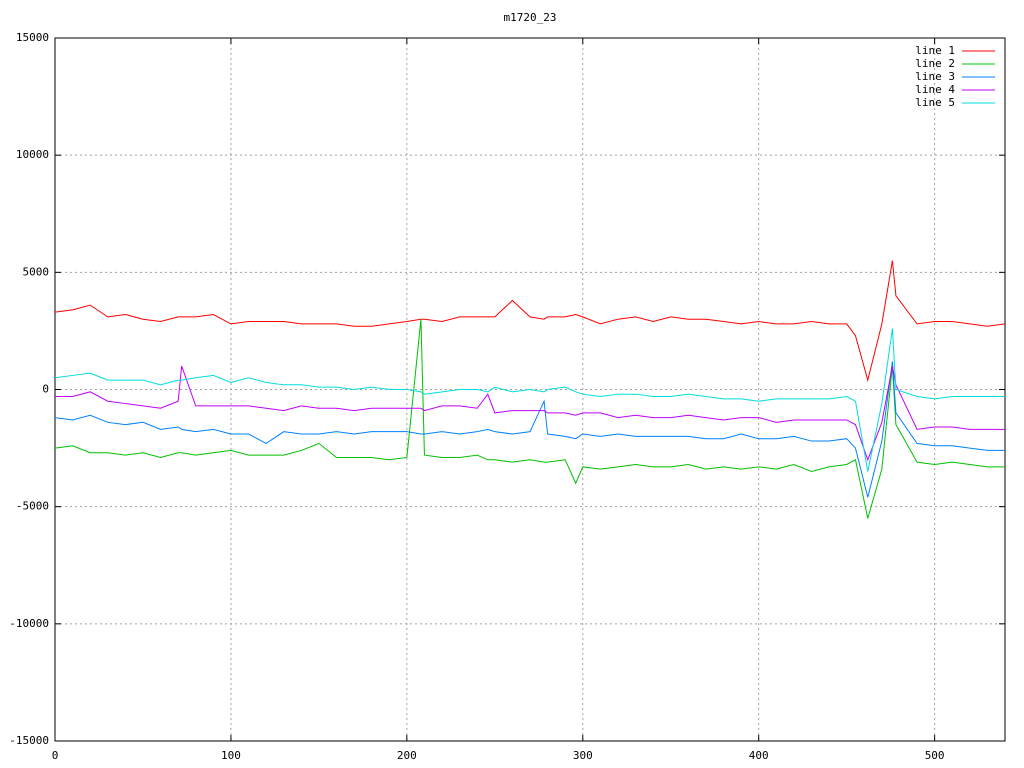  Describe the element at coordinates (36, 271) in the screenshot. I see `y-tick-label: 5000` at that location.